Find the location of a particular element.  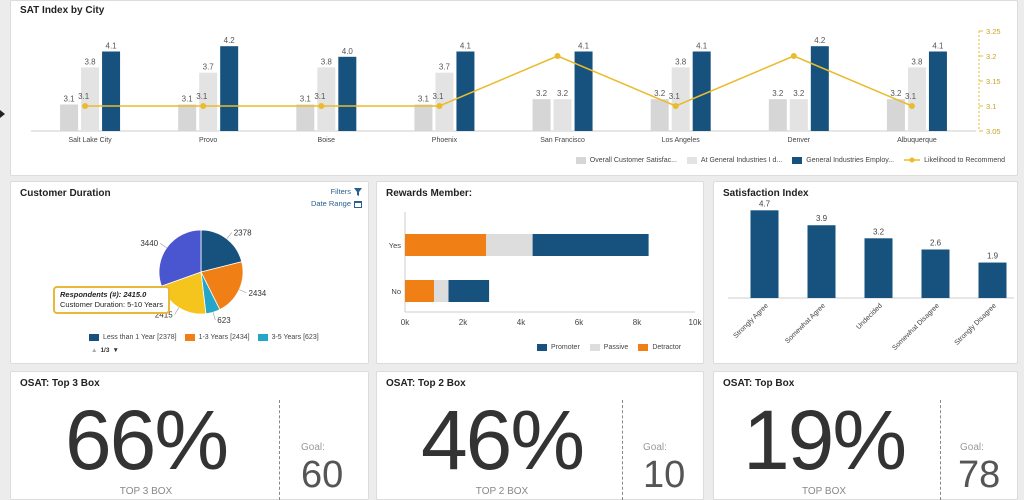

tooltip-line-2: Customer Duration: 5-10 Years is located at coordinates (111, 304).